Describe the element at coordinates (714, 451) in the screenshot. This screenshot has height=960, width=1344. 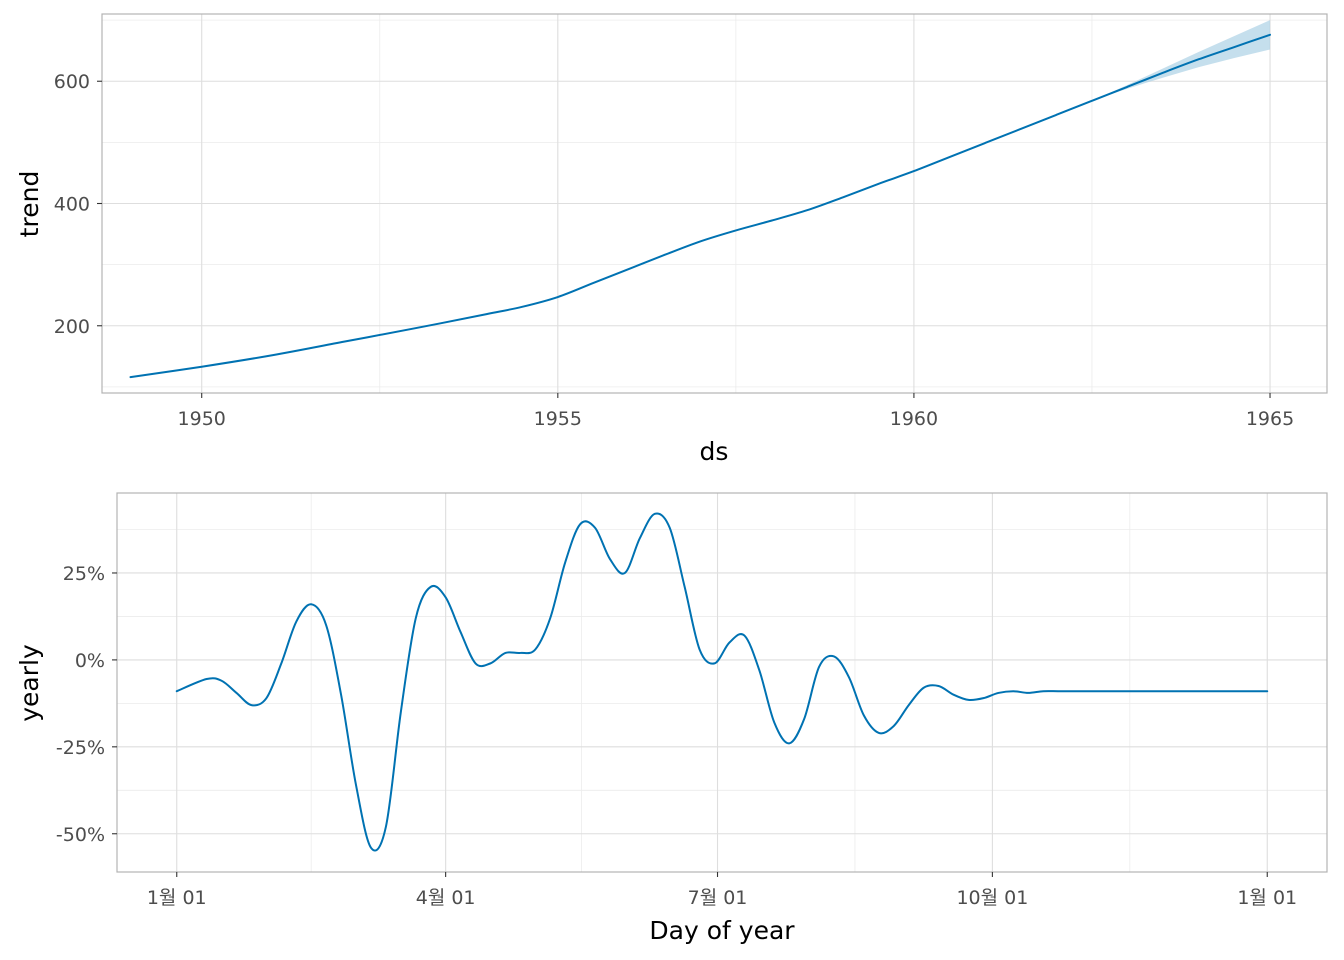
I see `trend-x-axis-title: ds` at that location.